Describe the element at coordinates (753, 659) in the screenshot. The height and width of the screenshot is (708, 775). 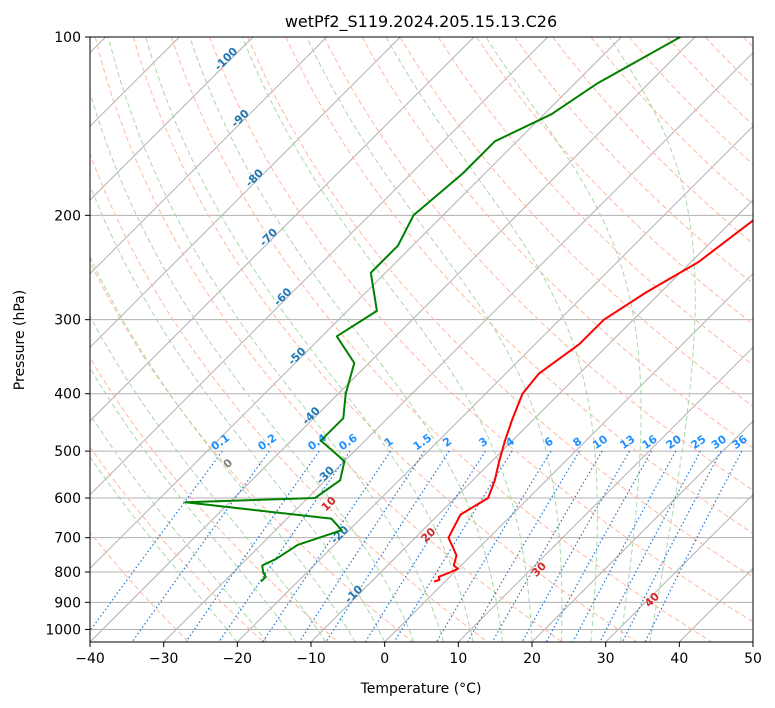
I see `x-tick-label: 50` at that location.